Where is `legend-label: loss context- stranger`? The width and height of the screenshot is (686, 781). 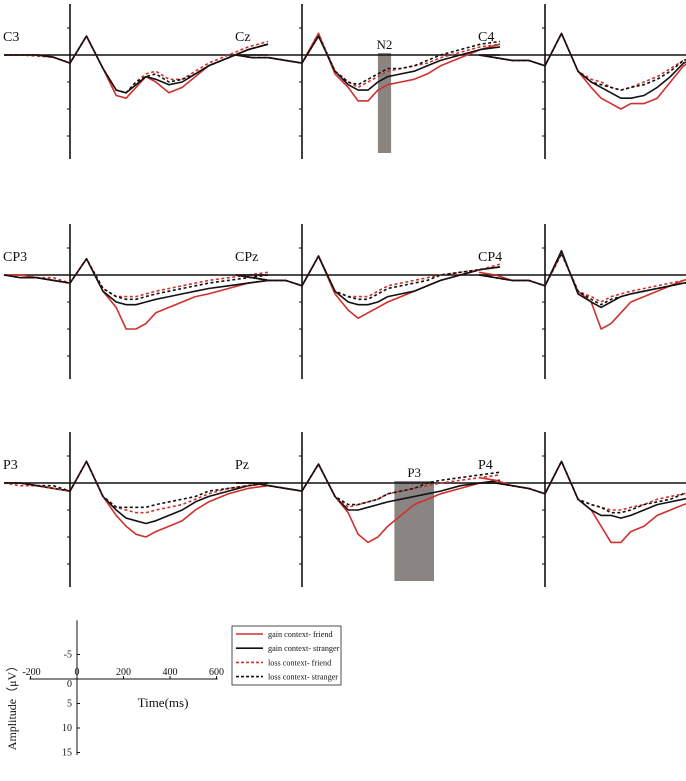 legend-label: loss context- stranger is located at coordinates (303, 677).